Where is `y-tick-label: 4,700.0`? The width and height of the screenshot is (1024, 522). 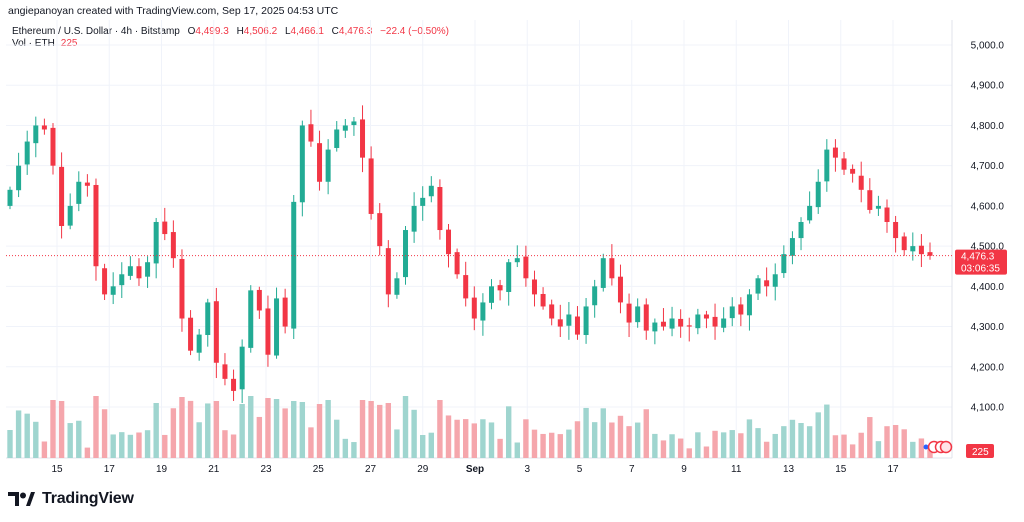 y-tick-label: 4,700.0 is located at coordinates (988, 166).